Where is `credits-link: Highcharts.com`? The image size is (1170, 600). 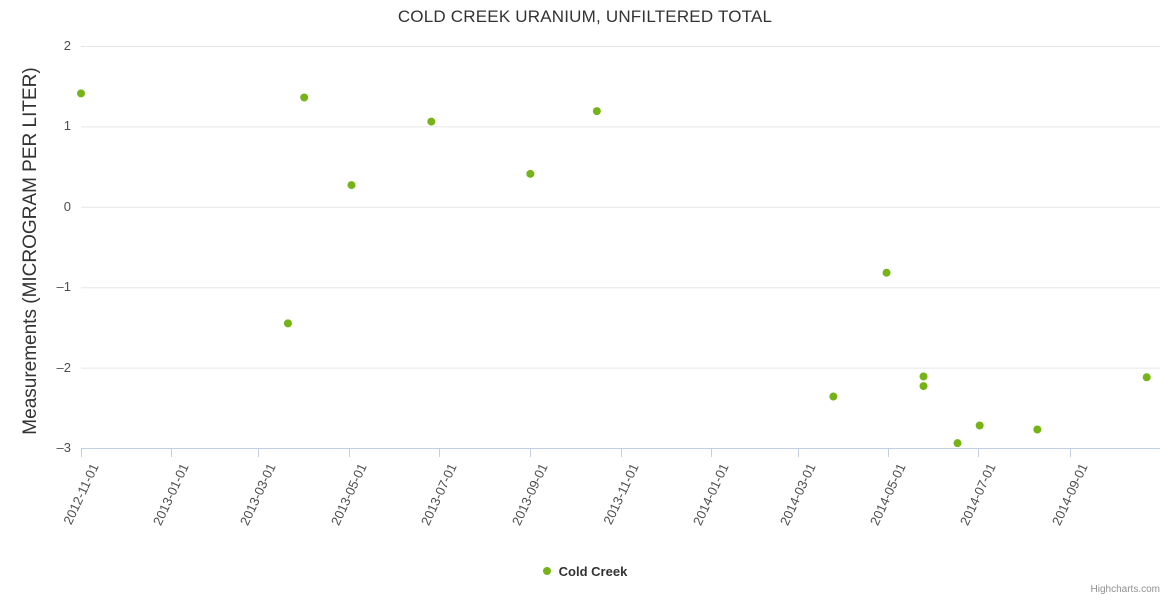 credits-link: Highcharts.com is located at coordinates (1125, 589).